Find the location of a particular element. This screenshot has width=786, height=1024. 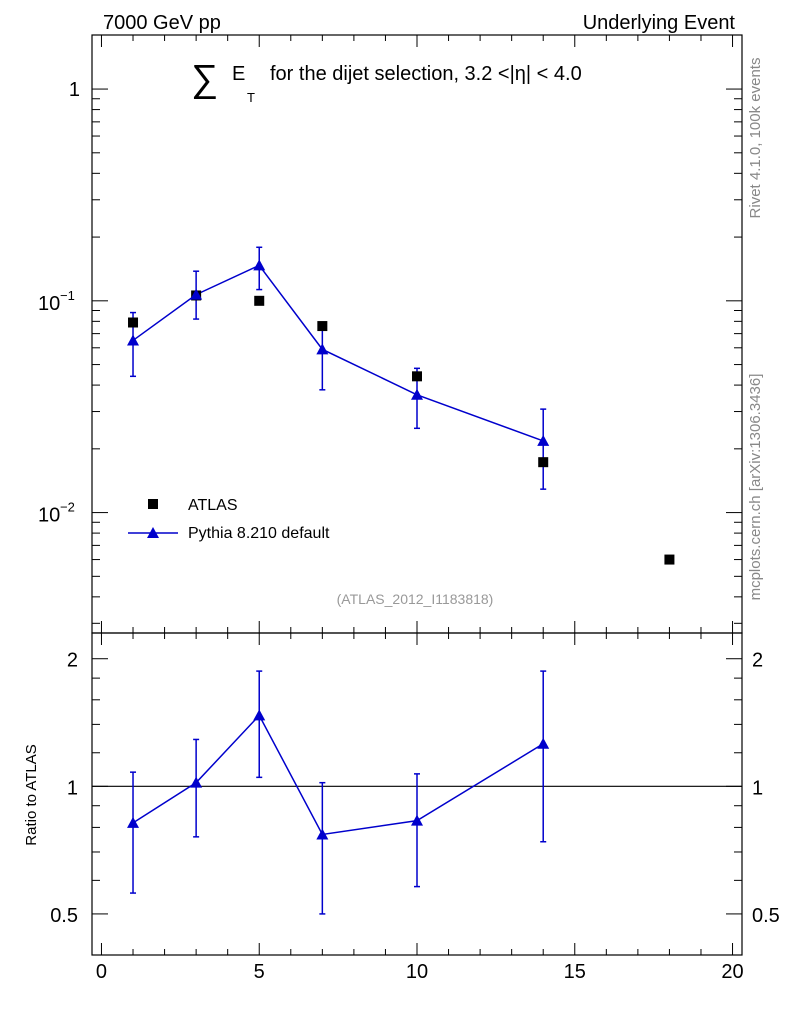

ratio-y-tick-label-right: 1 is located at coordinates (757, 788).